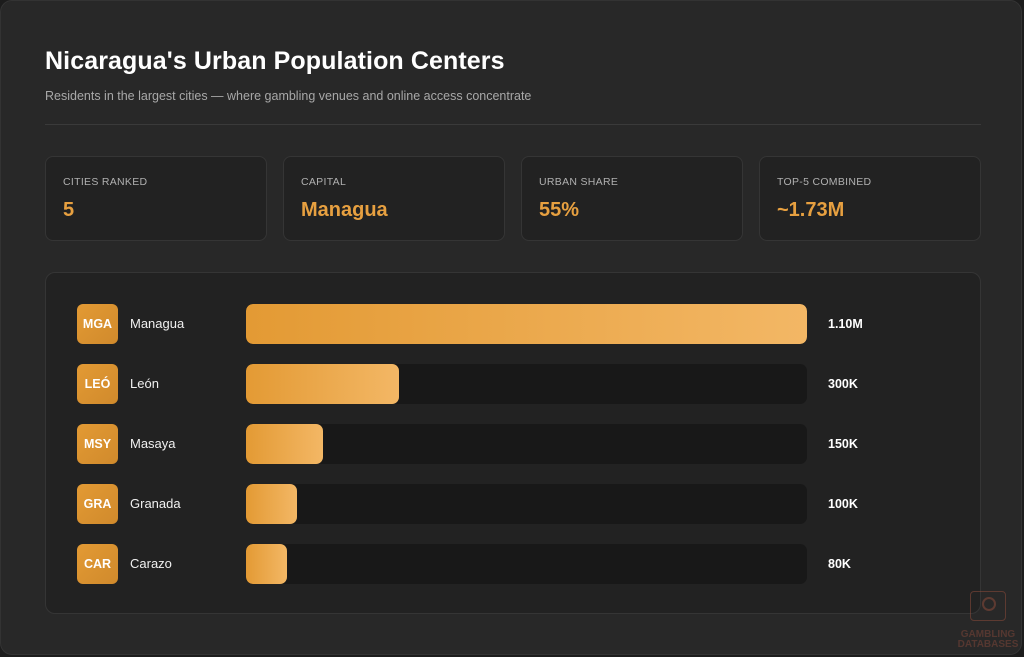 Image resolution: width=1024 pixels, height=657 pixels. I want to click on stat-value: Managua, so click(344, 210).